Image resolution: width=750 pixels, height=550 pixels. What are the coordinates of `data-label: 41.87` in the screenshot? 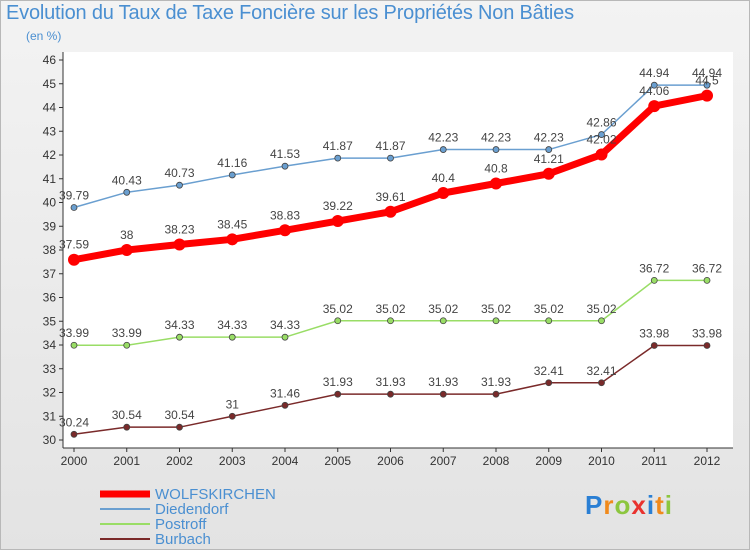 It's located at (338, 146).